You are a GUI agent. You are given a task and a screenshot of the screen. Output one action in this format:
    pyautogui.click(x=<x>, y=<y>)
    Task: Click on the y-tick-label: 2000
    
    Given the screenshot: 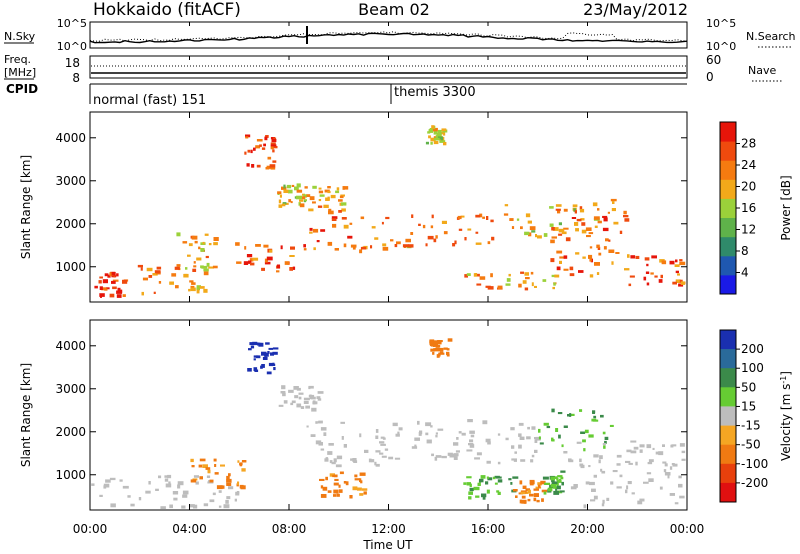 What is the action you would take?
    pyautogui.click(x=70, y=224)
    